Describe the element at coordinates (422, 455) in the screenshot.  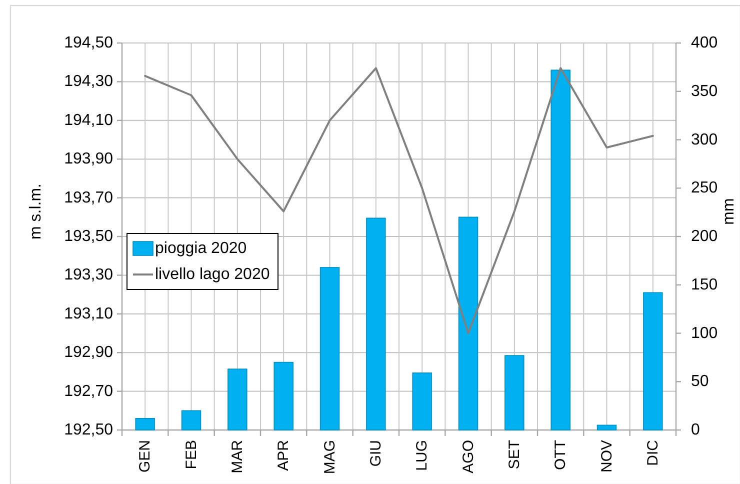
I see `x-tick-label: LUG` at that location.